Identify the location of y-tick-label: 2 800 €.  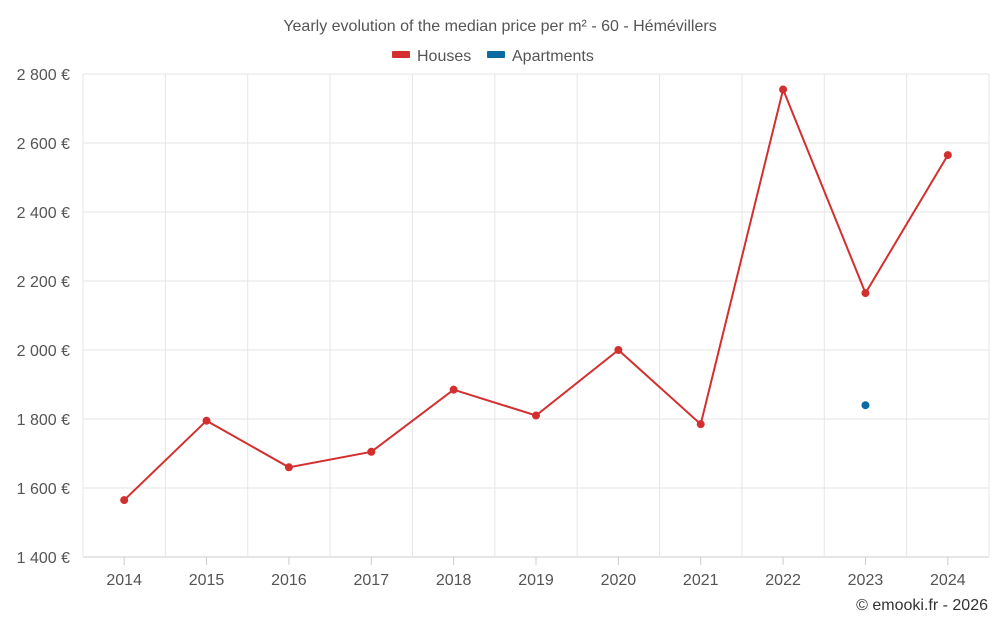
(43, 75).